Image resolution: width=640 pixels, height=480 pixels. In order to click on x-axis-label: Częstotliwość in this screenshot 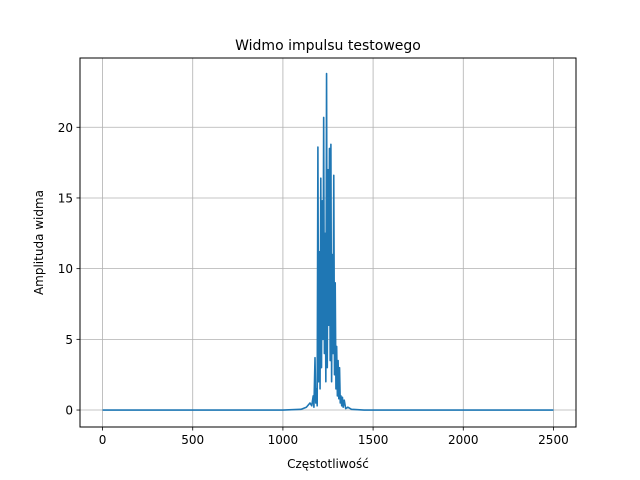, I will do `click(328, 464)`.